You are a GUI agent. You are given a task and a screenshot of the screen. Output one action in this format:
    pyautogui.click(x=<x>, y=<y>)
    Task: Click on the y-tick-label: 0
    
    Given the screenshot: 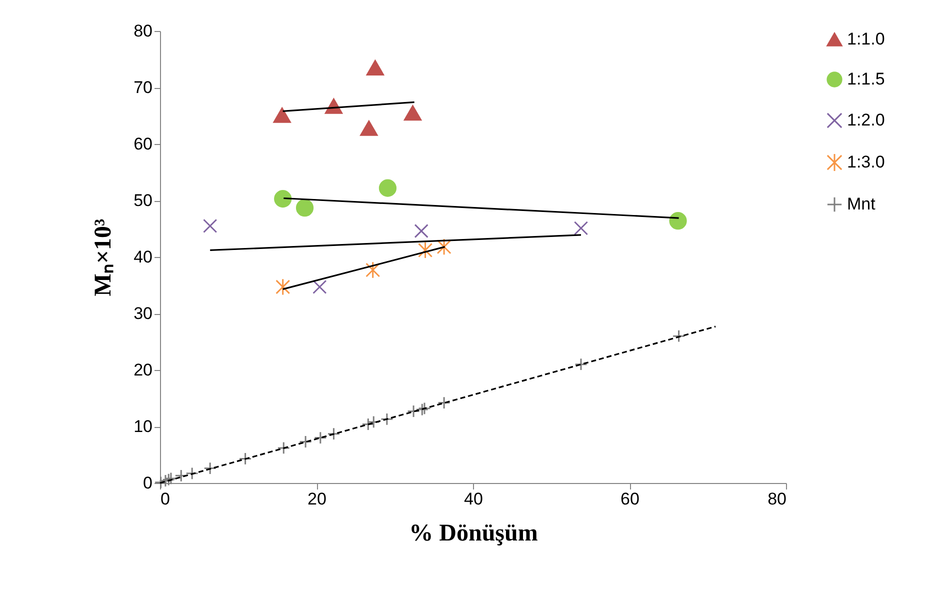 What is the action you would take?
    pyautogui.click(x=147, y=483)
    